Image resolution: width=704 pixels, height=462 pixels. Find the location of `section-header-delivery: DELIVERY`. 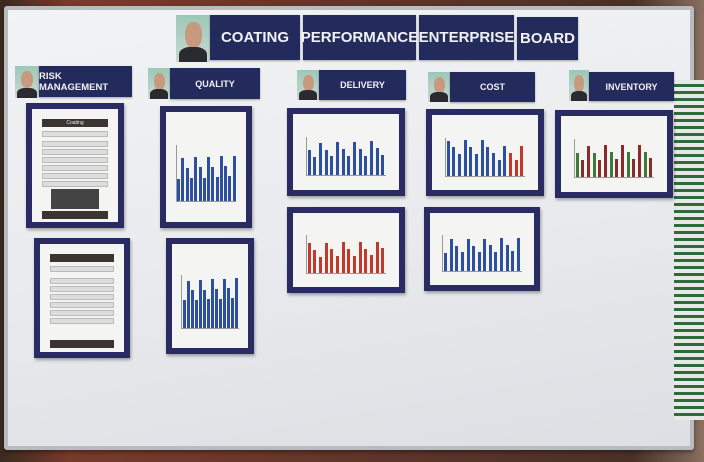

section-header-delivery: DELIVERY is located at coordinates (362, 85).